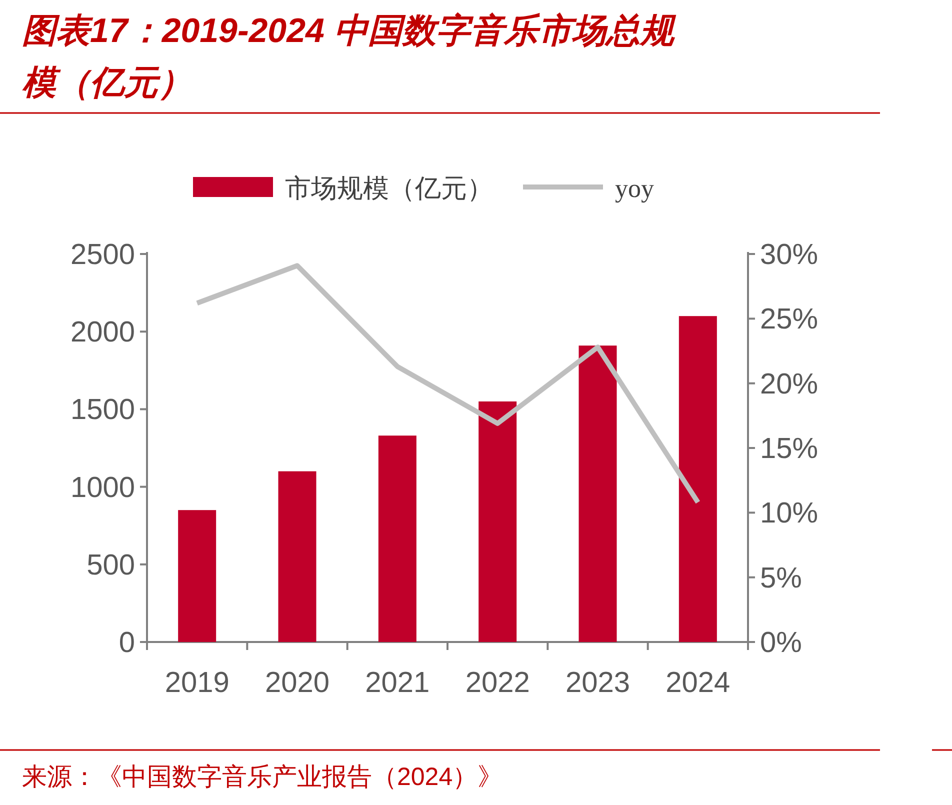  What do you see at coordinates (102, 488) in the screenshot?
I see `y-tick-label: 1000` at bounding box center [102, 488].